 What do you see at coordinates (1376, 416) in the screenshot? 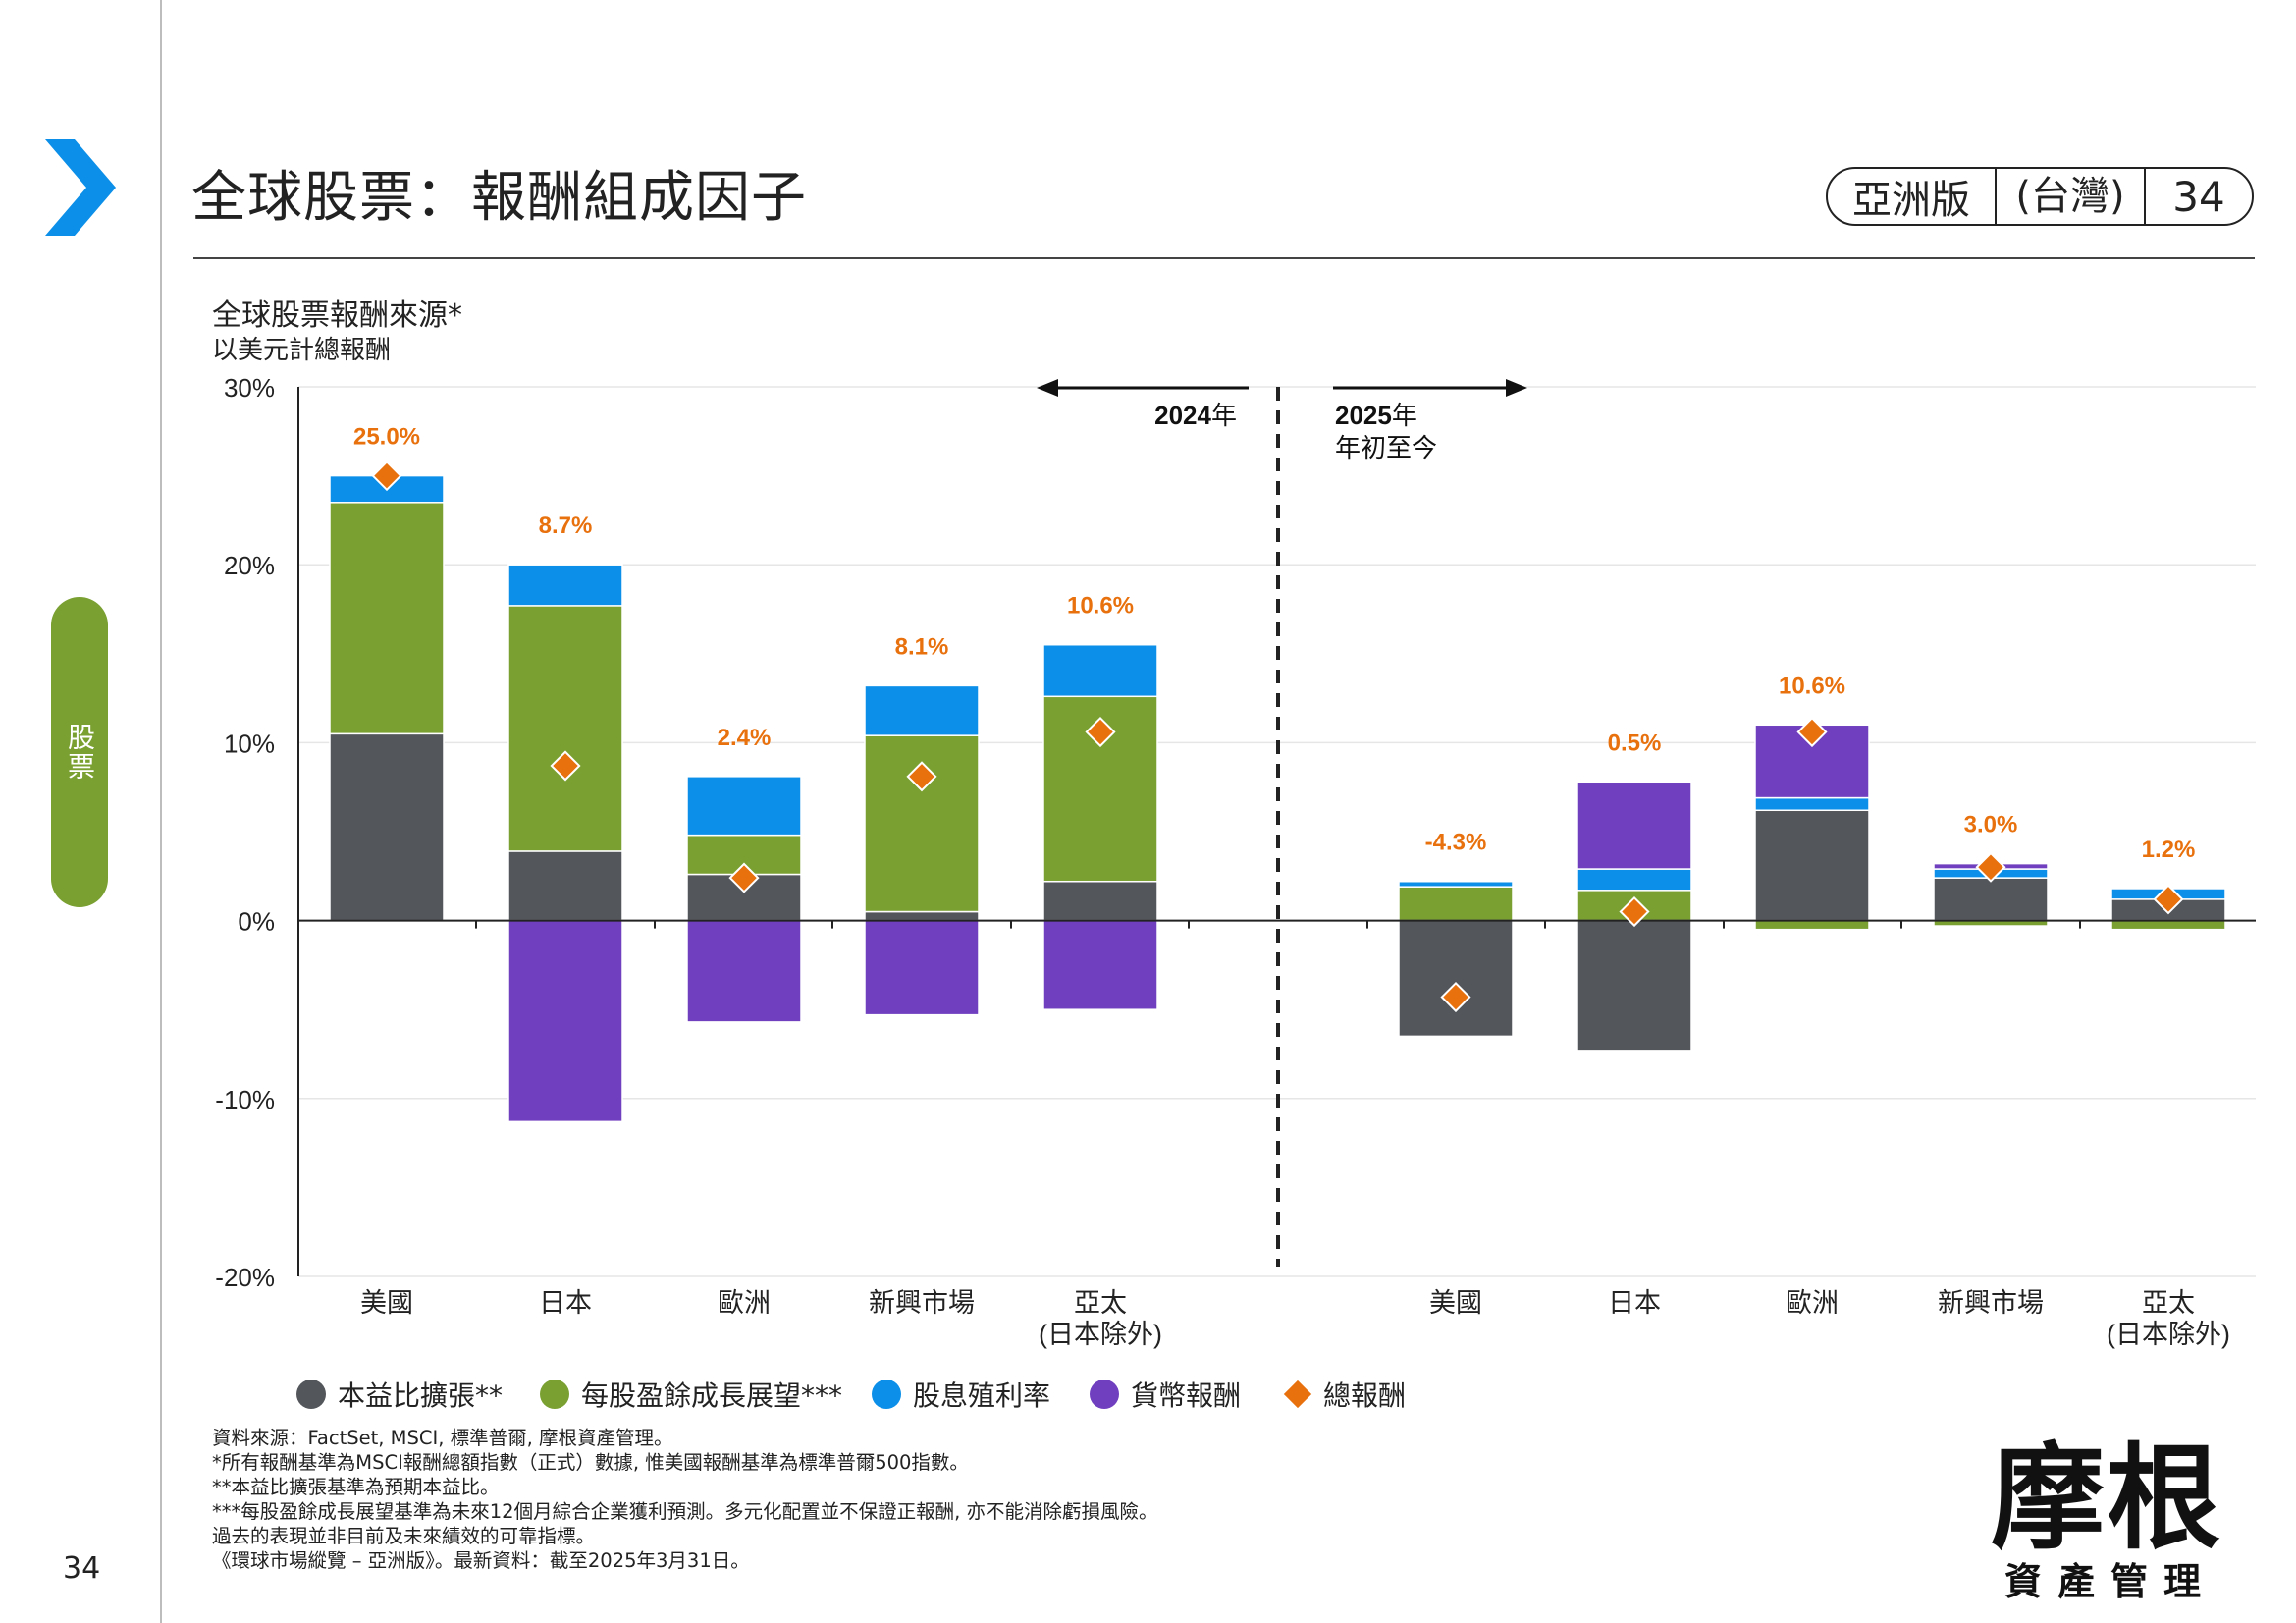
I see `period-label-2025: 2025年` at bounding box center [1376, 416].